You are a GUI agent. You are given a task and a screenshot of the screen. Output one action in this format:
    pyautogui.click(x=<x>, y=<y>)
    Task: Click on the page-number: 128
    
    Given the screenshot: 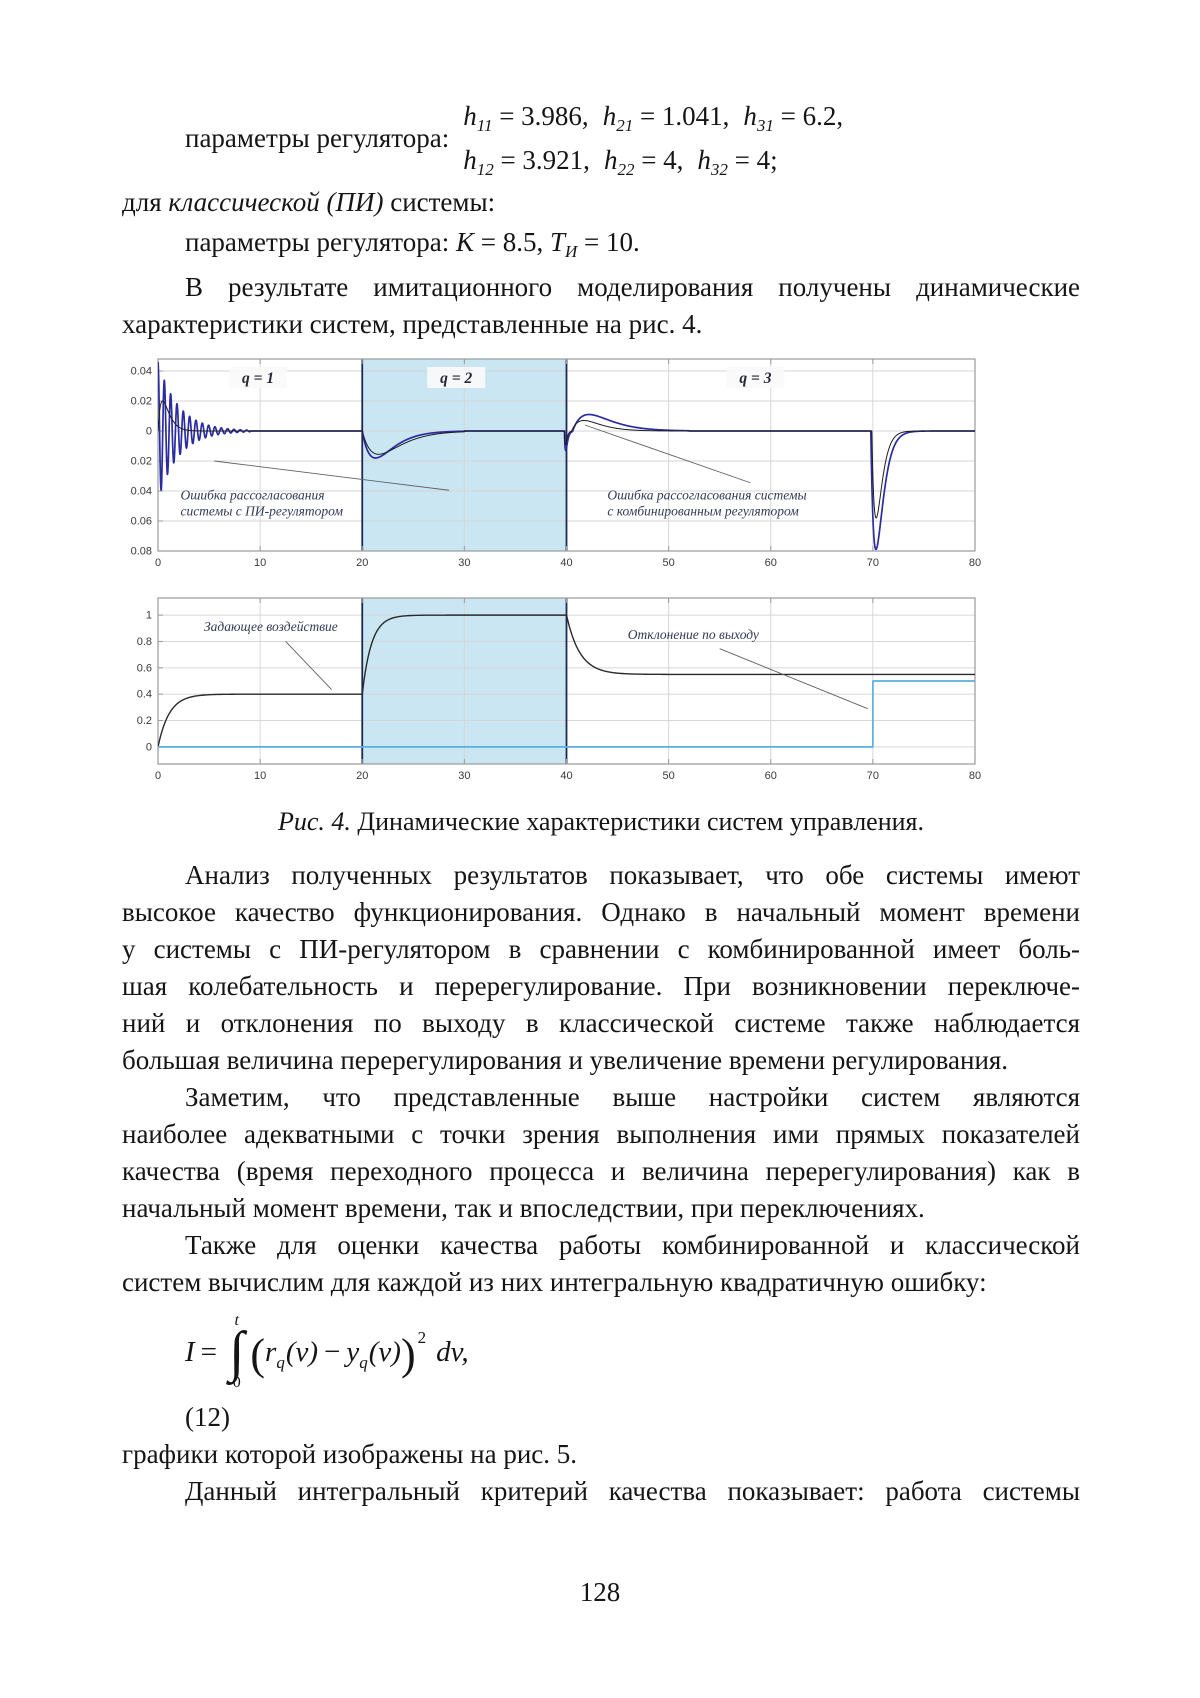 What is the action you would take?
    pyautogui.click(x=600, y=1592)
    